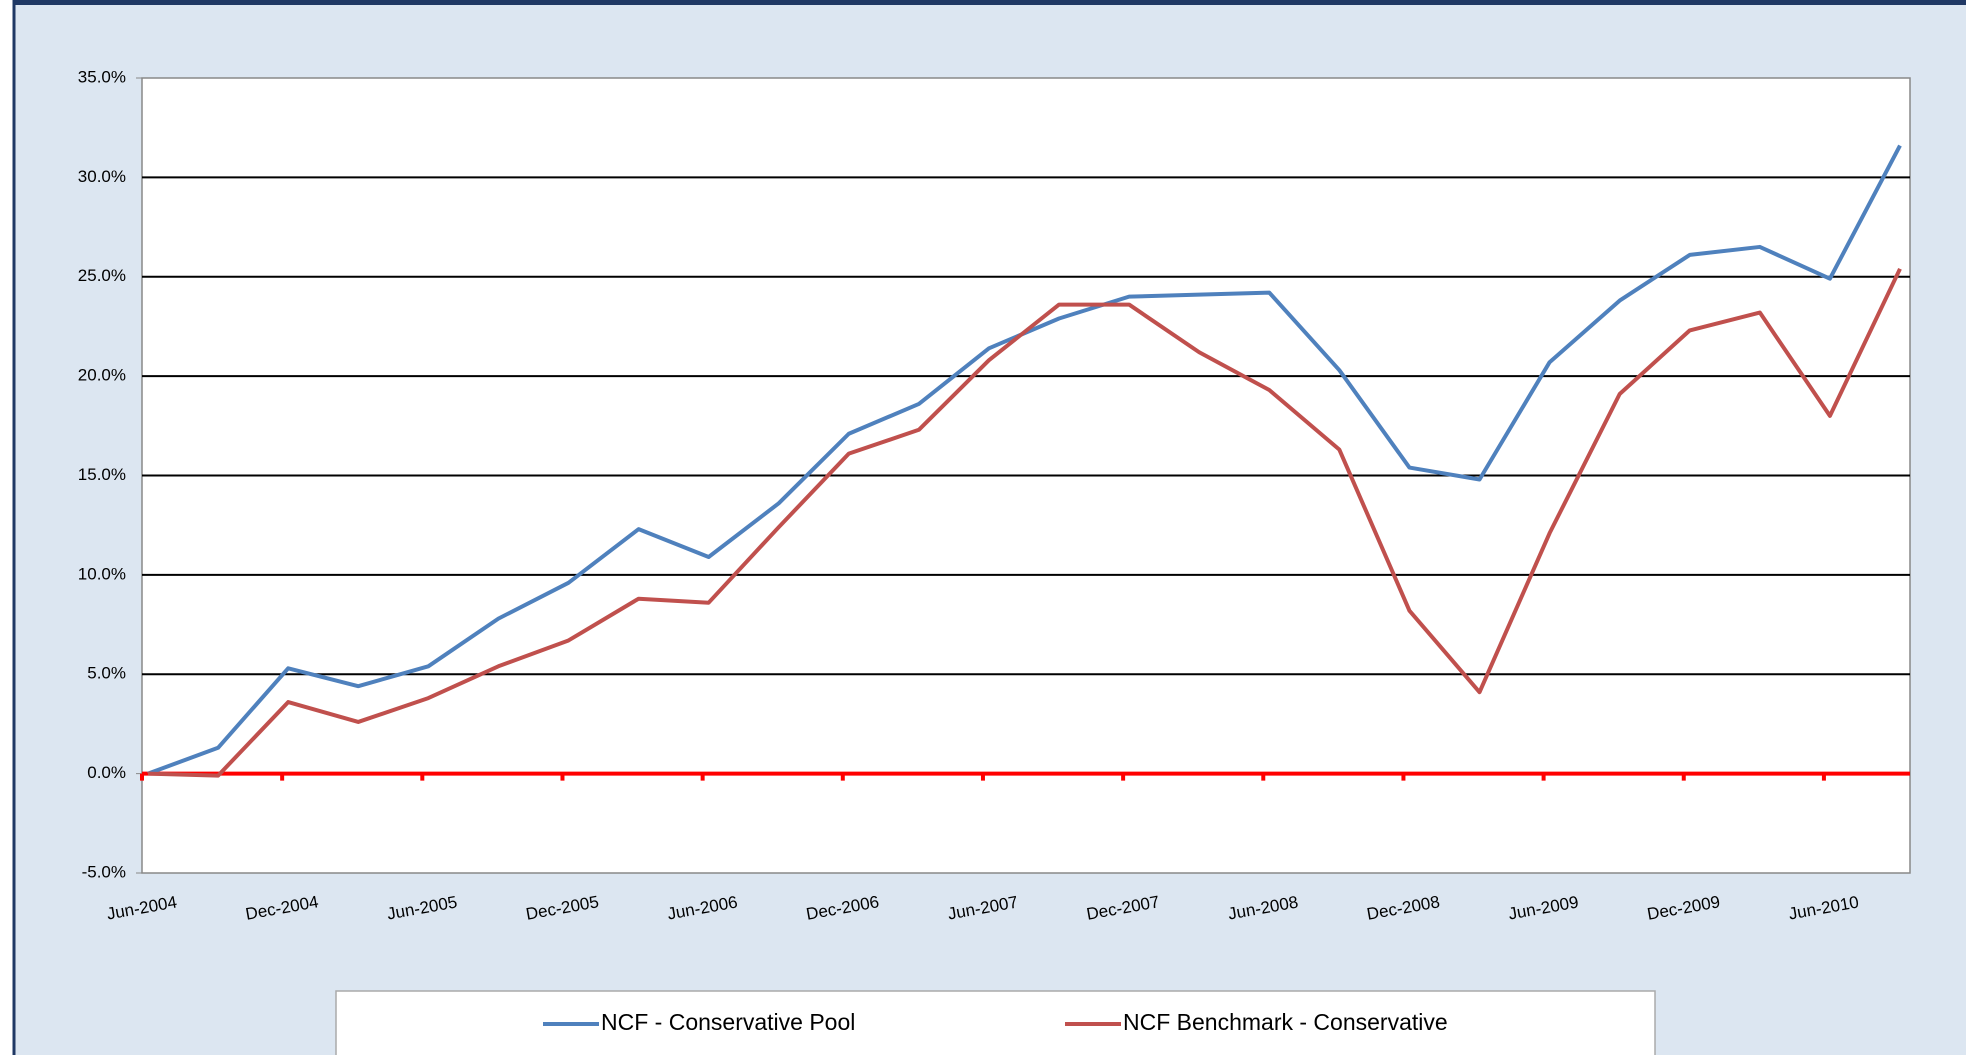  I want to click on legend-box, so click(995, 1022).